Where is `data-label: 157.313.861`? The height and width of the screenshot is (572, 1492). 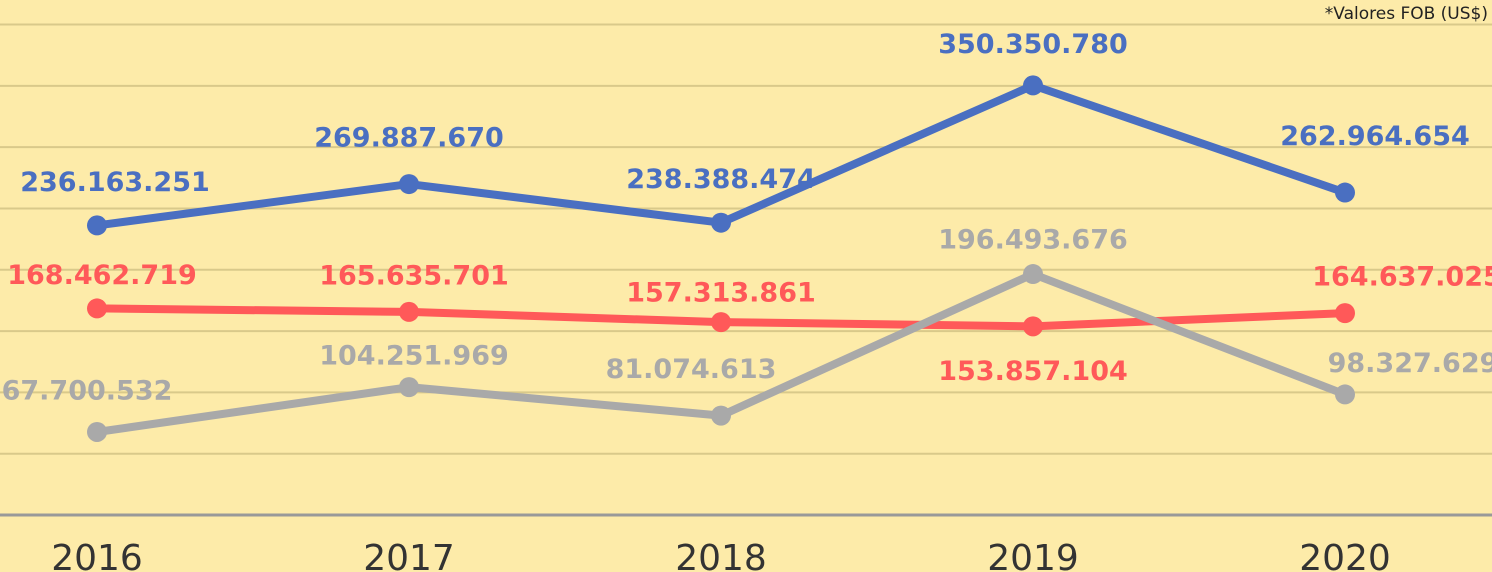
data-label: 157.313.861 is located at coordinates (721, 293).